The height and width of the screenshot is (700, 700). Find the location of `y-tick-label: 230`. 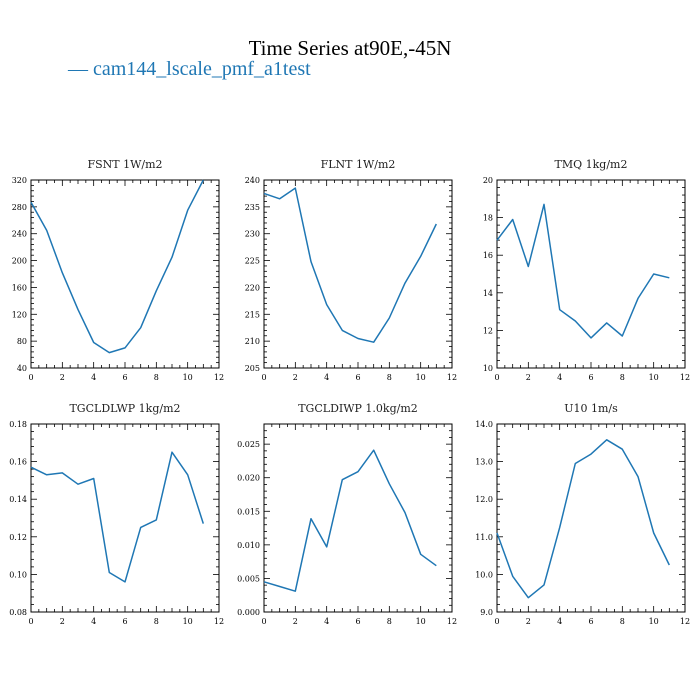

y-tick-label: 230 is located at coordinates (252, 234).